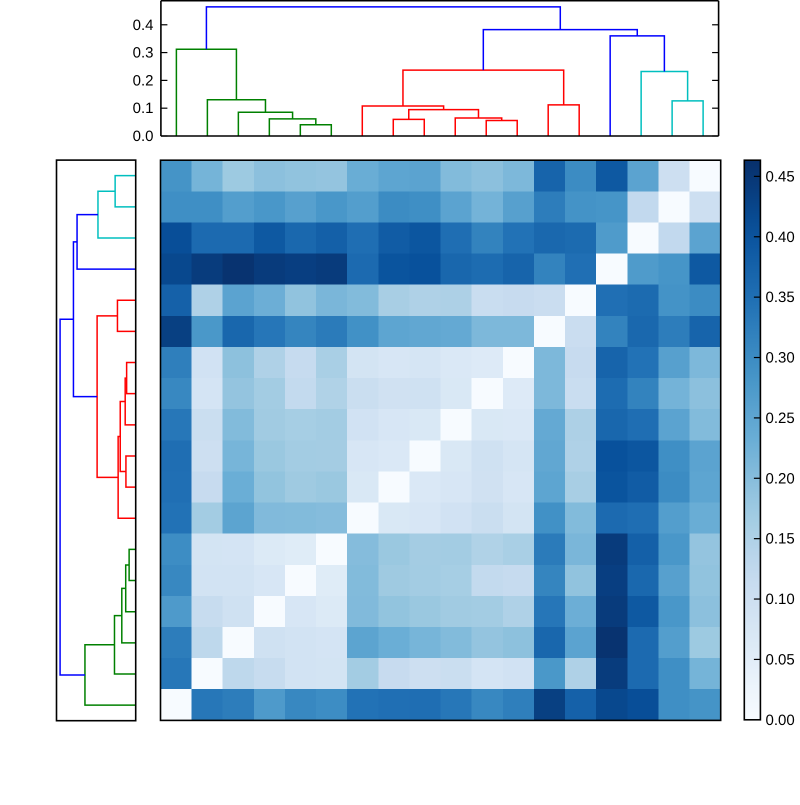  What do you see at coordinates (143, 108) in the screenshot?
I see `svg-text: 0.1` at bounding box center [143, 108].